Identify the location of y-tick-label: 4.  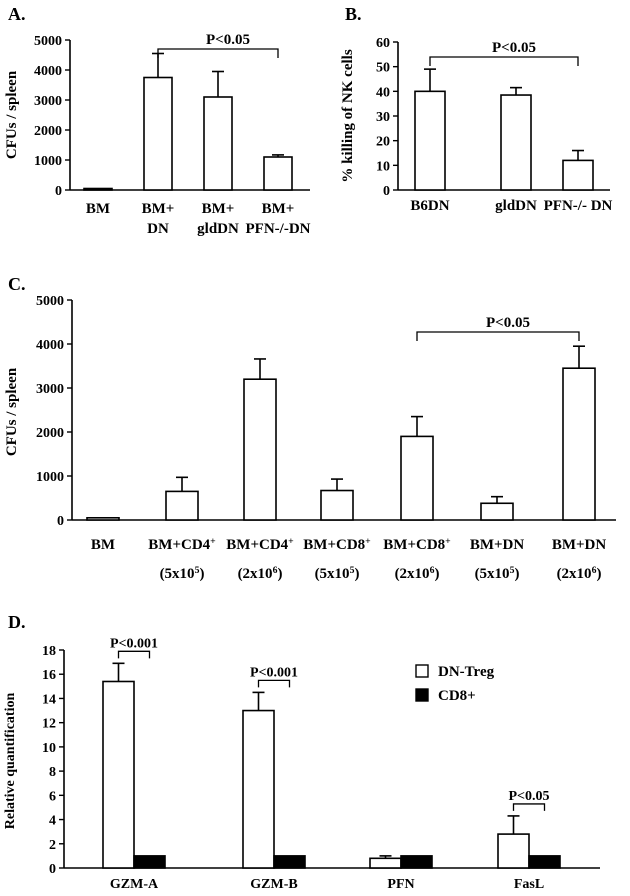
(52, 821).